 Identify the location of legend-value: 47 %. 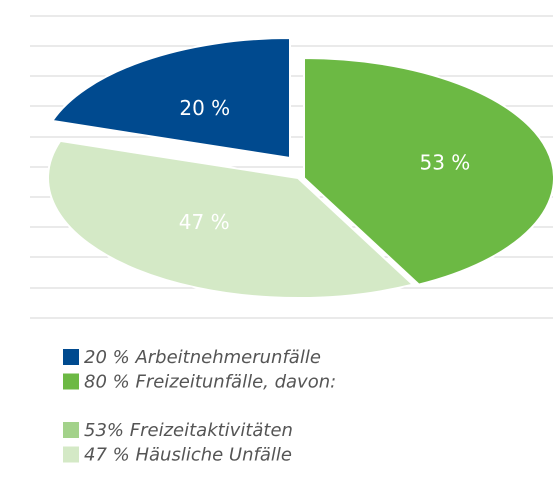
(107, 455).